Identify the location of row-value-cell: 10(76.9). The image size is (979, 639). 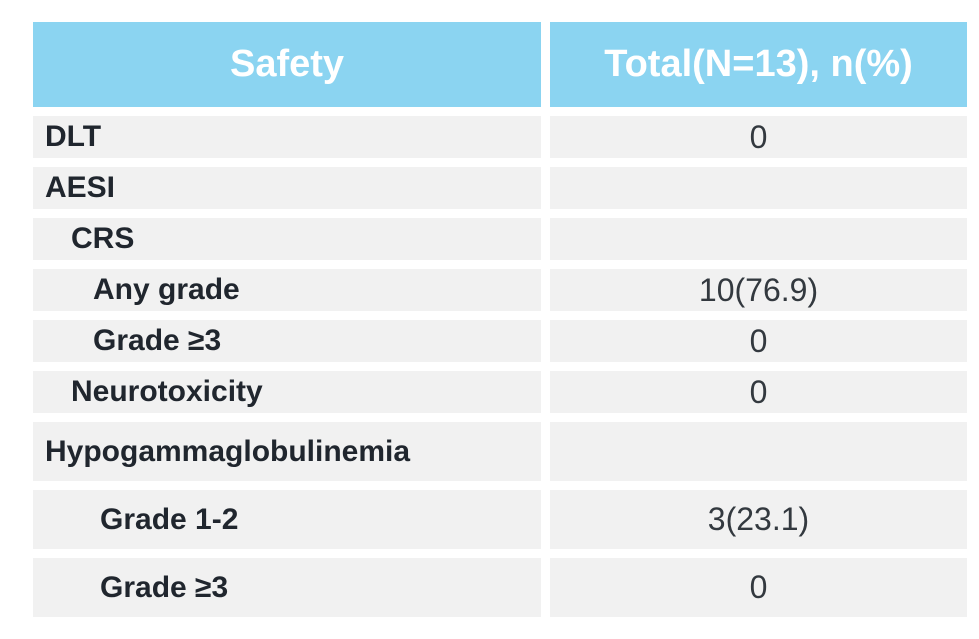
(758, 290).